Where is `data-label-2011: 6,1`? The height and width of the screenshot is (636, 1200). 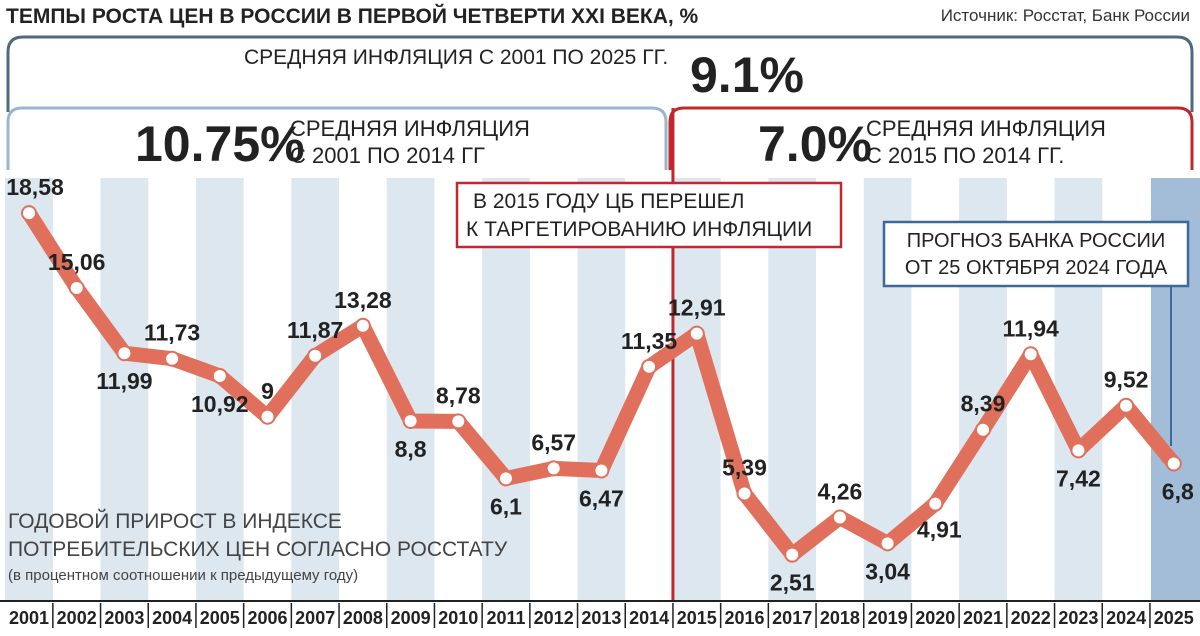 data-label-2011: 6,1 is located at coordinates (506, 506).